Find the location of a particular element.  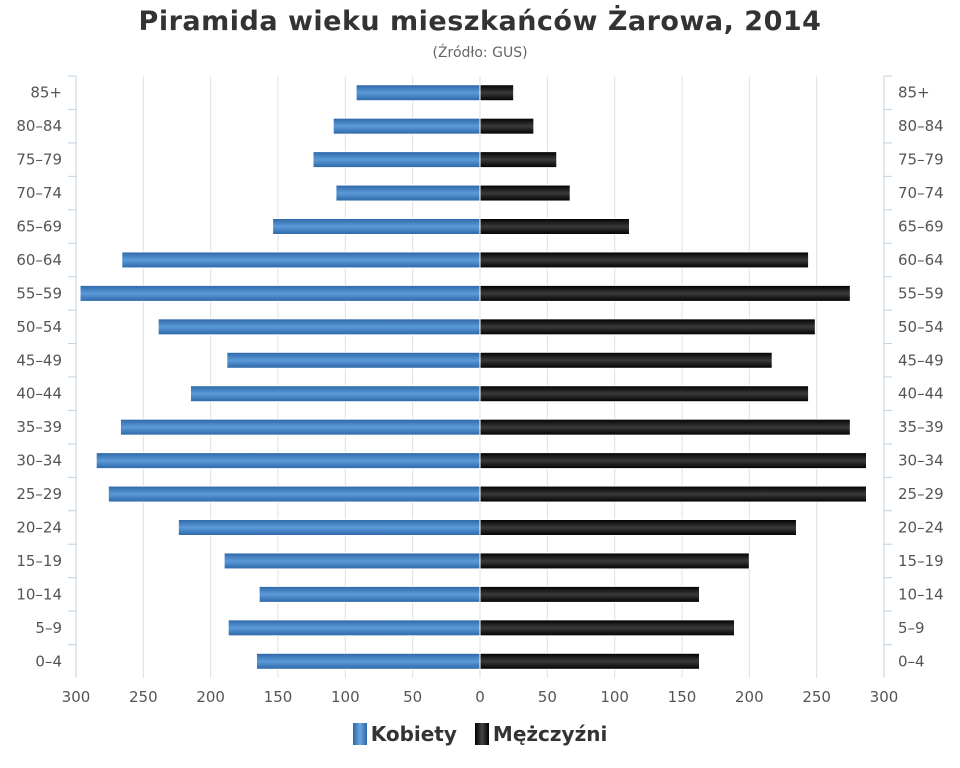

y-category-label-left: 15–19 is located at coordinates (39, 561).